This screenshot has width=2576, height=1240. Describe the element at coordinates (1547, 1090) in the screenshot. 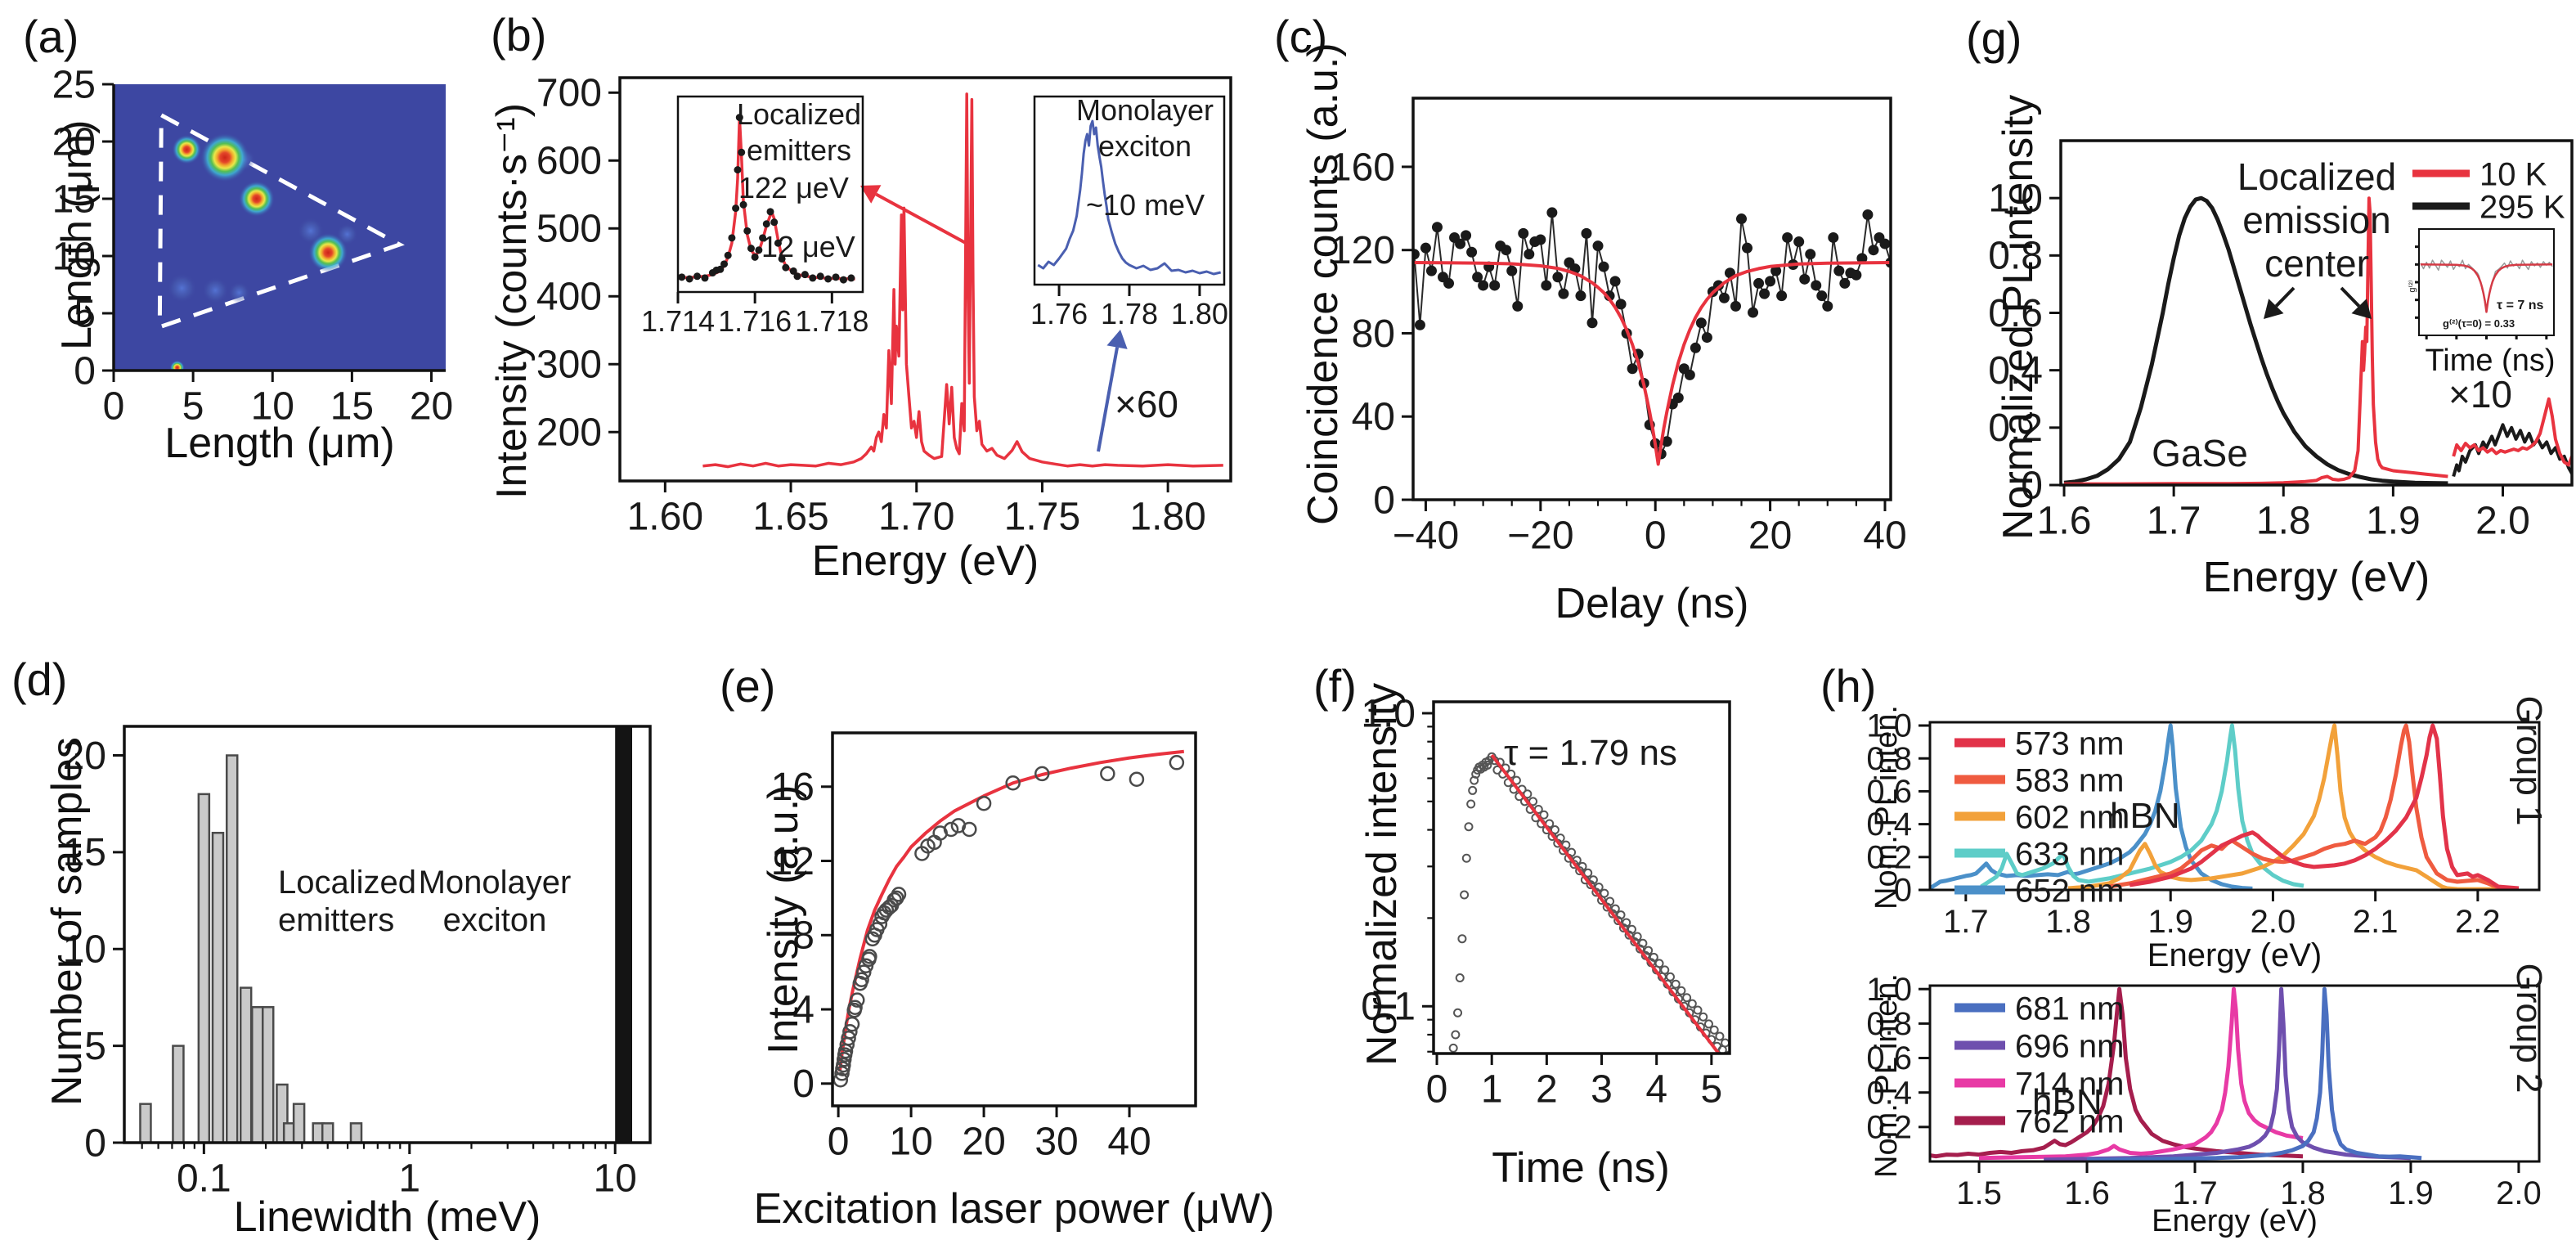

I see `svg-text: 2` at that location.